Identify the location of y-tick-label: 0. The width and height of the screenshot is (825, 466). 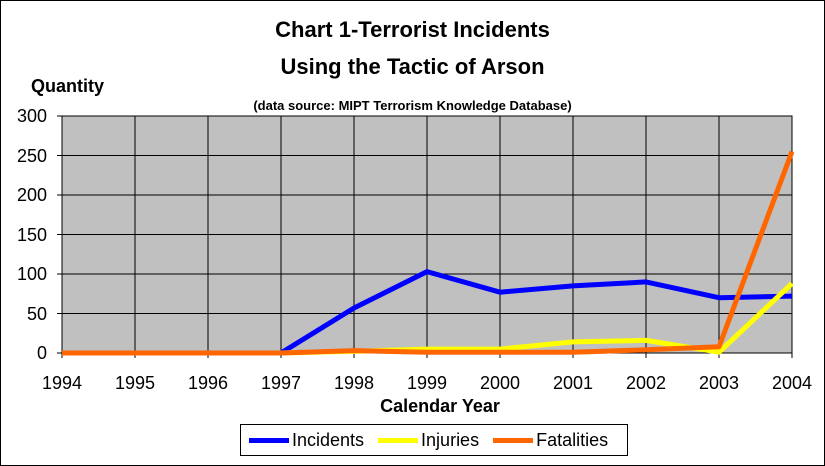
(41, 353).